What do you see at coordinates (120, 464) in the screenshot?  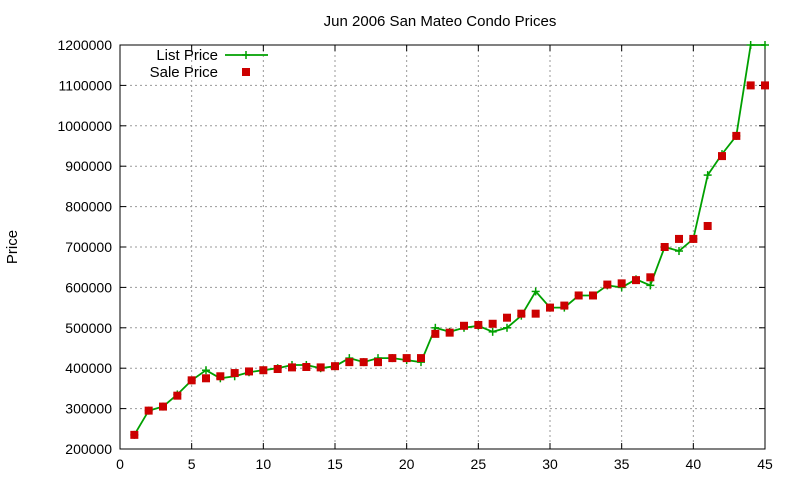 I see `x-tick-label: 0` at bounding box center [120, 464].